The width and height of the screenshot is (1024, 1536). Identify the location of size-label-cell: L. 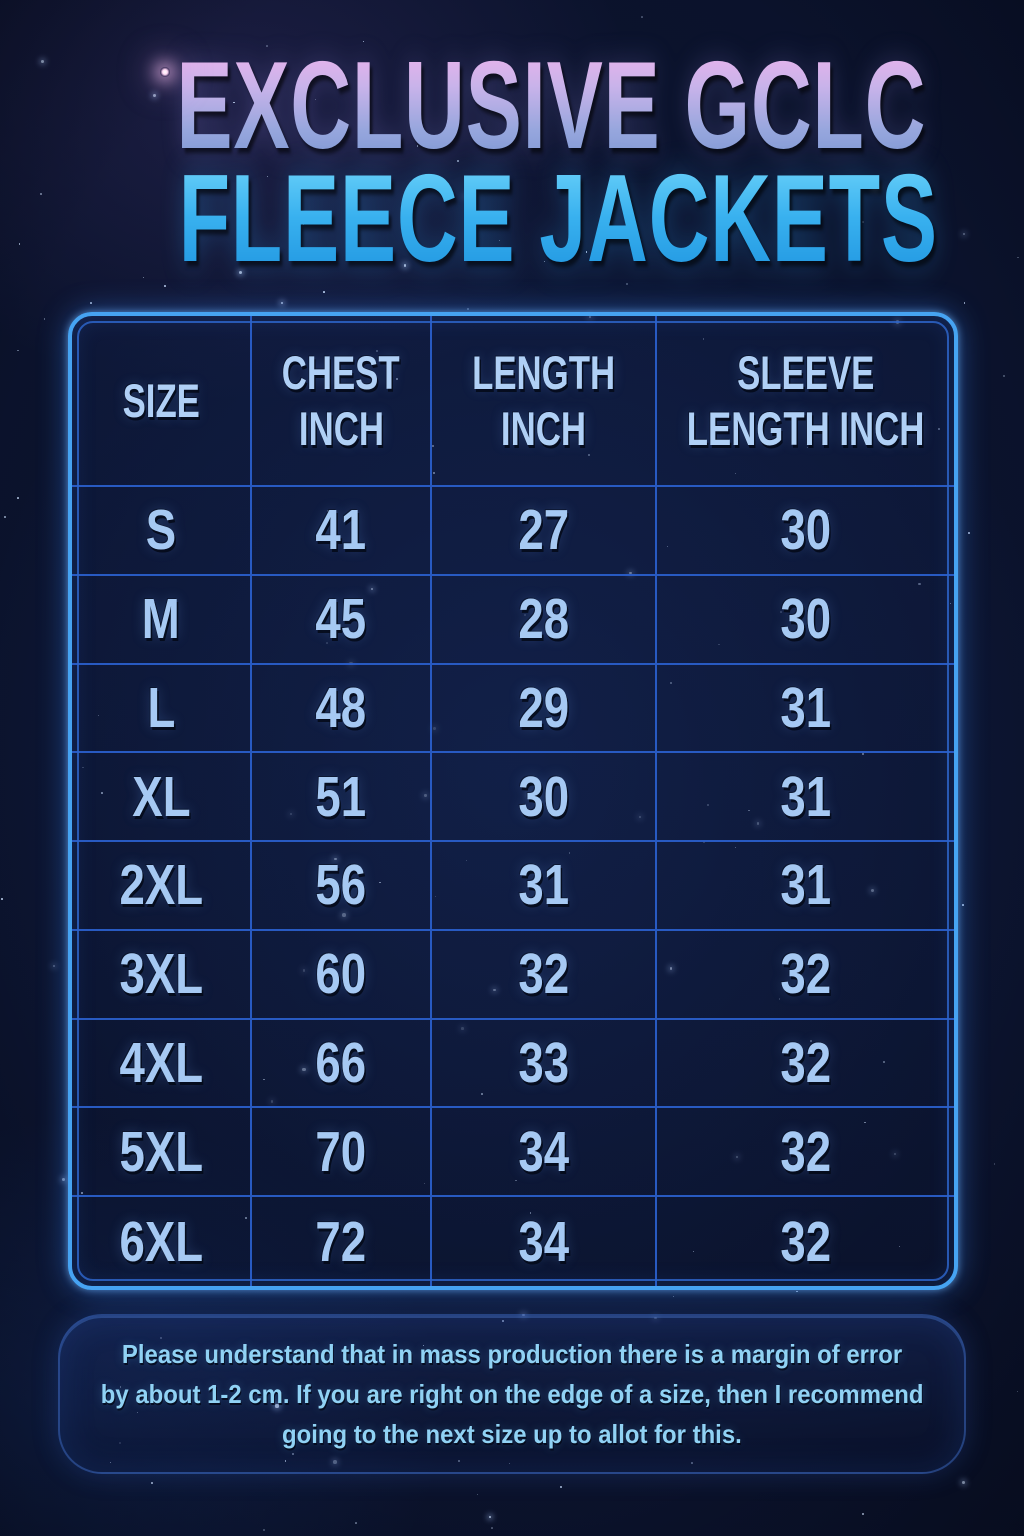
(162, 709).